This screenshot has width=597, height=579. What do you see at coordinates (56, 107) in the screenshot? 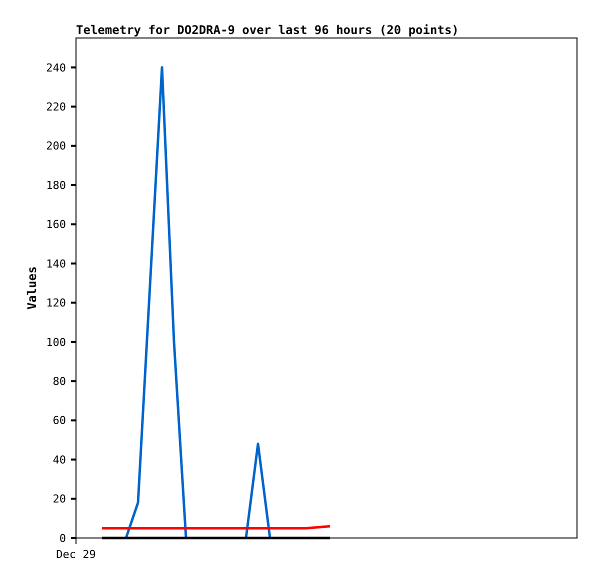
I see `y-tick-label: 220` at bounding box center [56, 107].